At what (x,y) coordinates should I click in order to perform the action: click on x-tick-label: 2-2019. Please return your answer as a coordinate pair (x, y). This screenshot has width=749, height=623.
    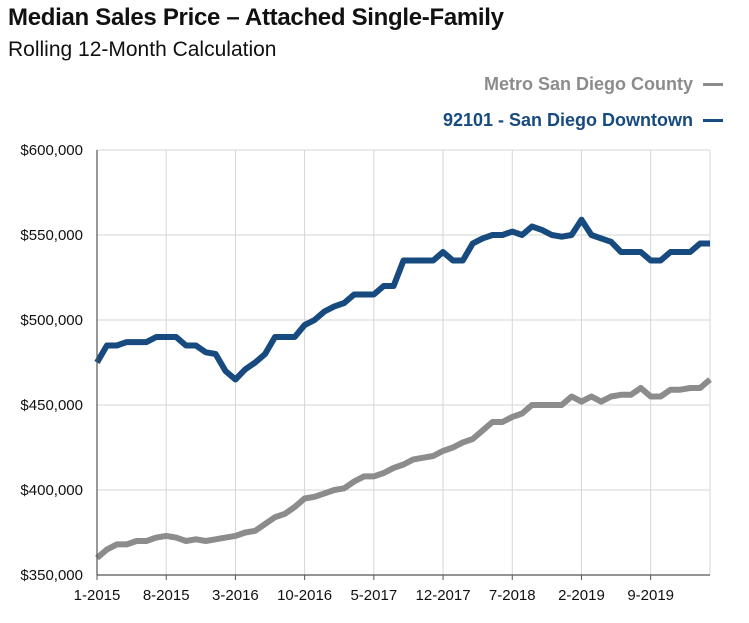
    Looking at the image, I should click on (581, 595).